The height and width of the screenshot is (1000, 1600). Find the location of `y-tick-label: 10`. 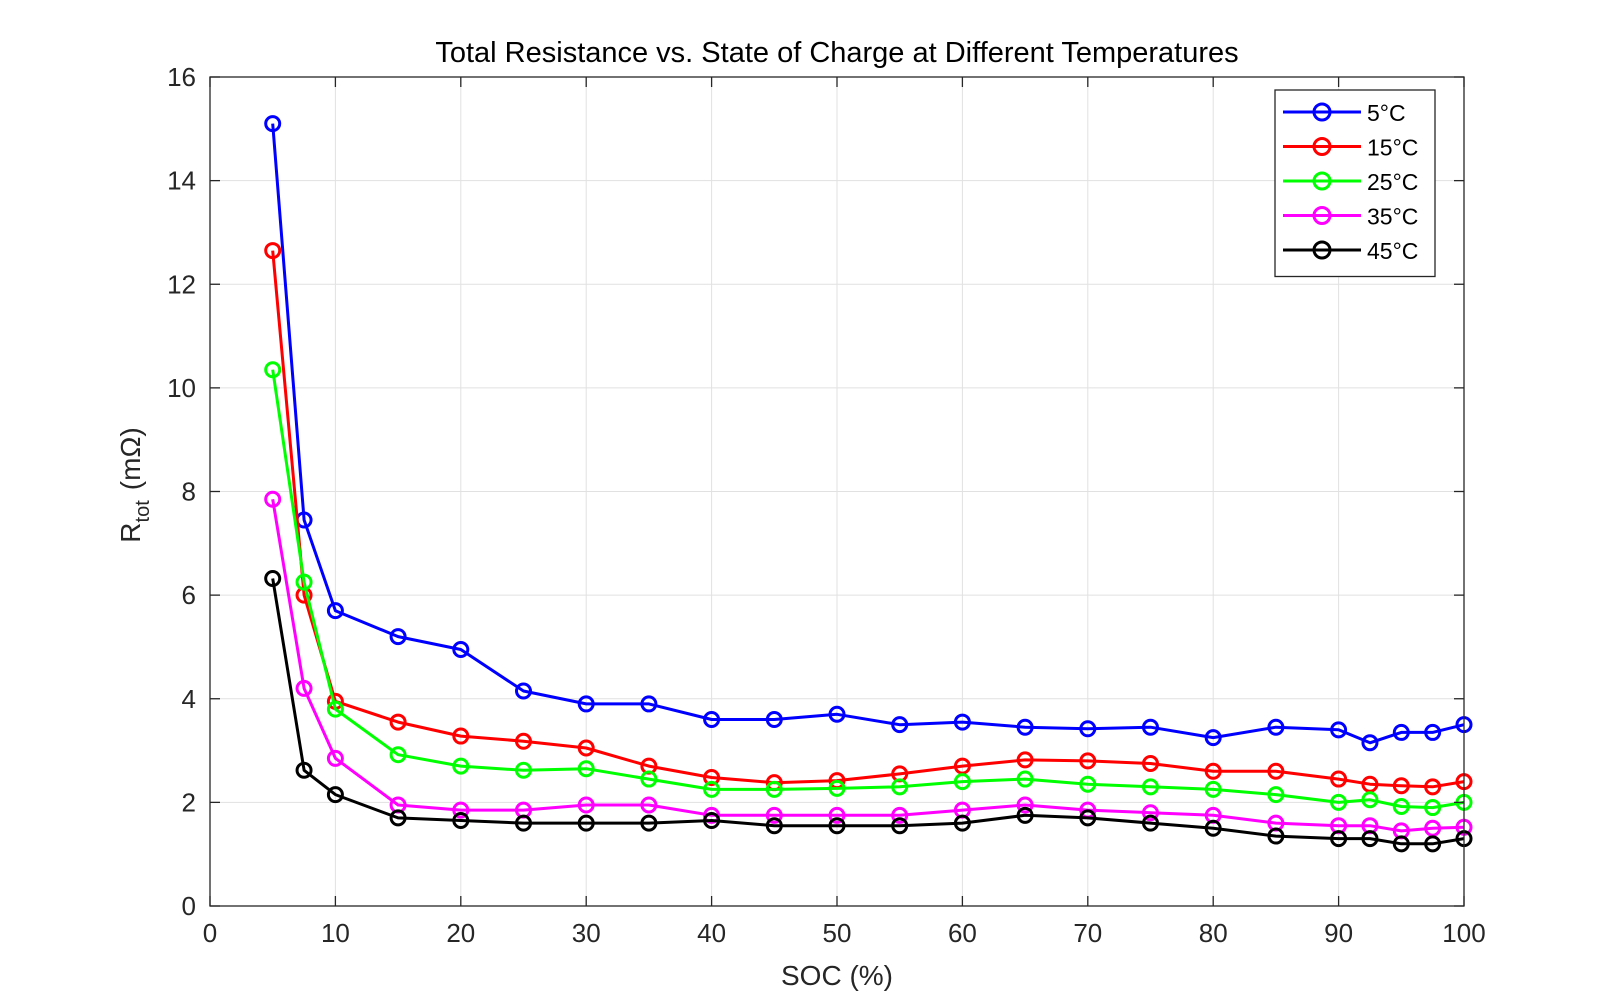

y-tick-label: 10 is located at coordinates (181, 388).